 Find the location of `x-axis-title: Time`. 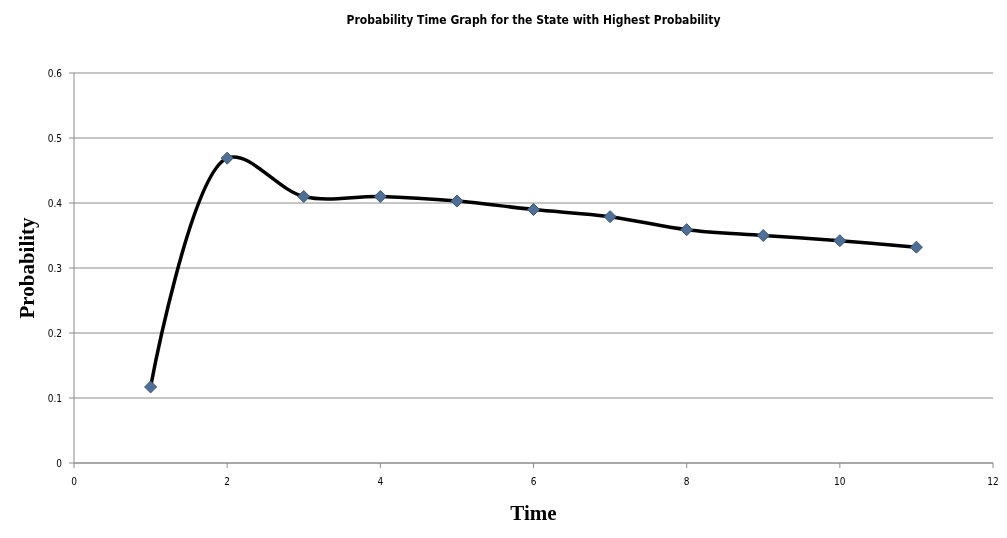

x-axis-title: Time is located at coordinates (533, 513).